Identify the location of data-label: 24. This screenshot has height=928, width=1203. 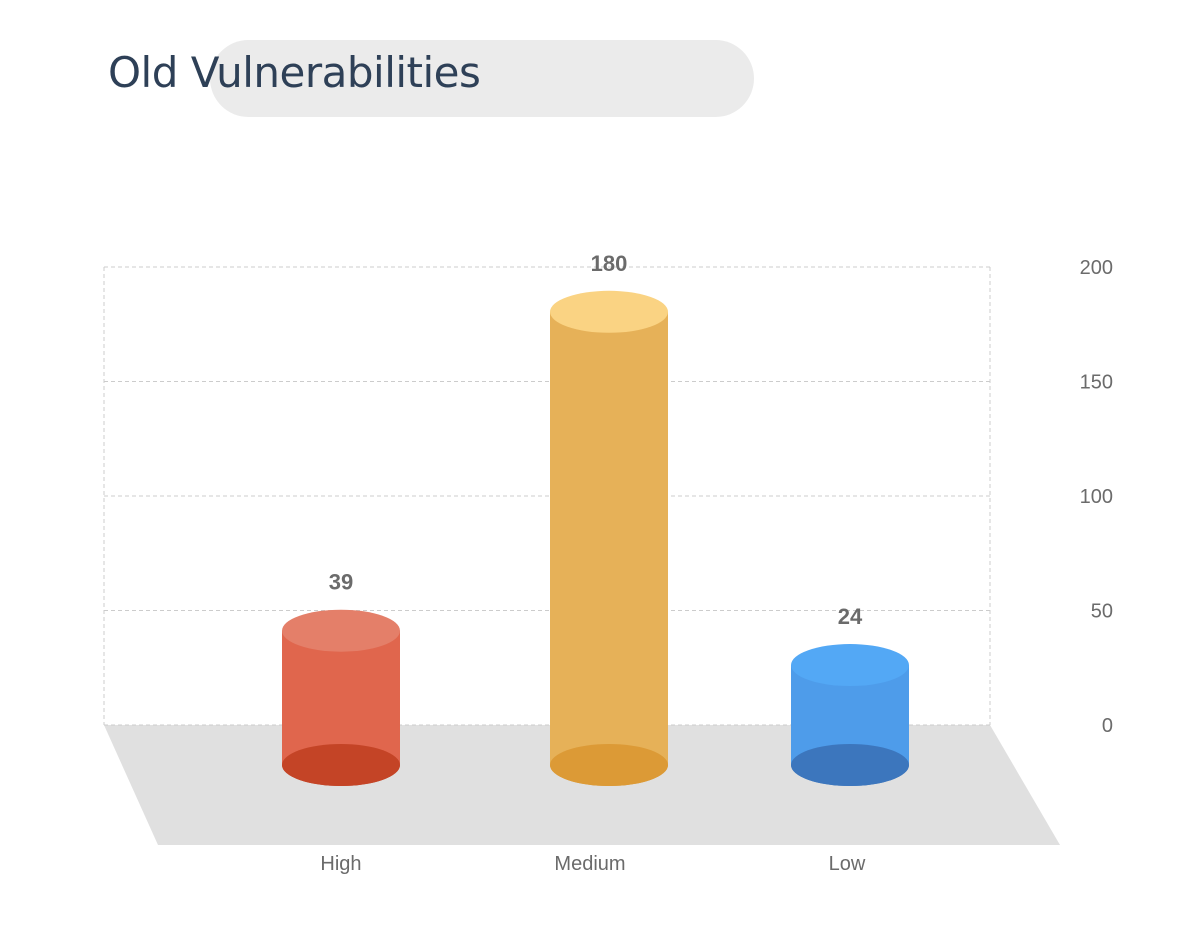
(850, 616).